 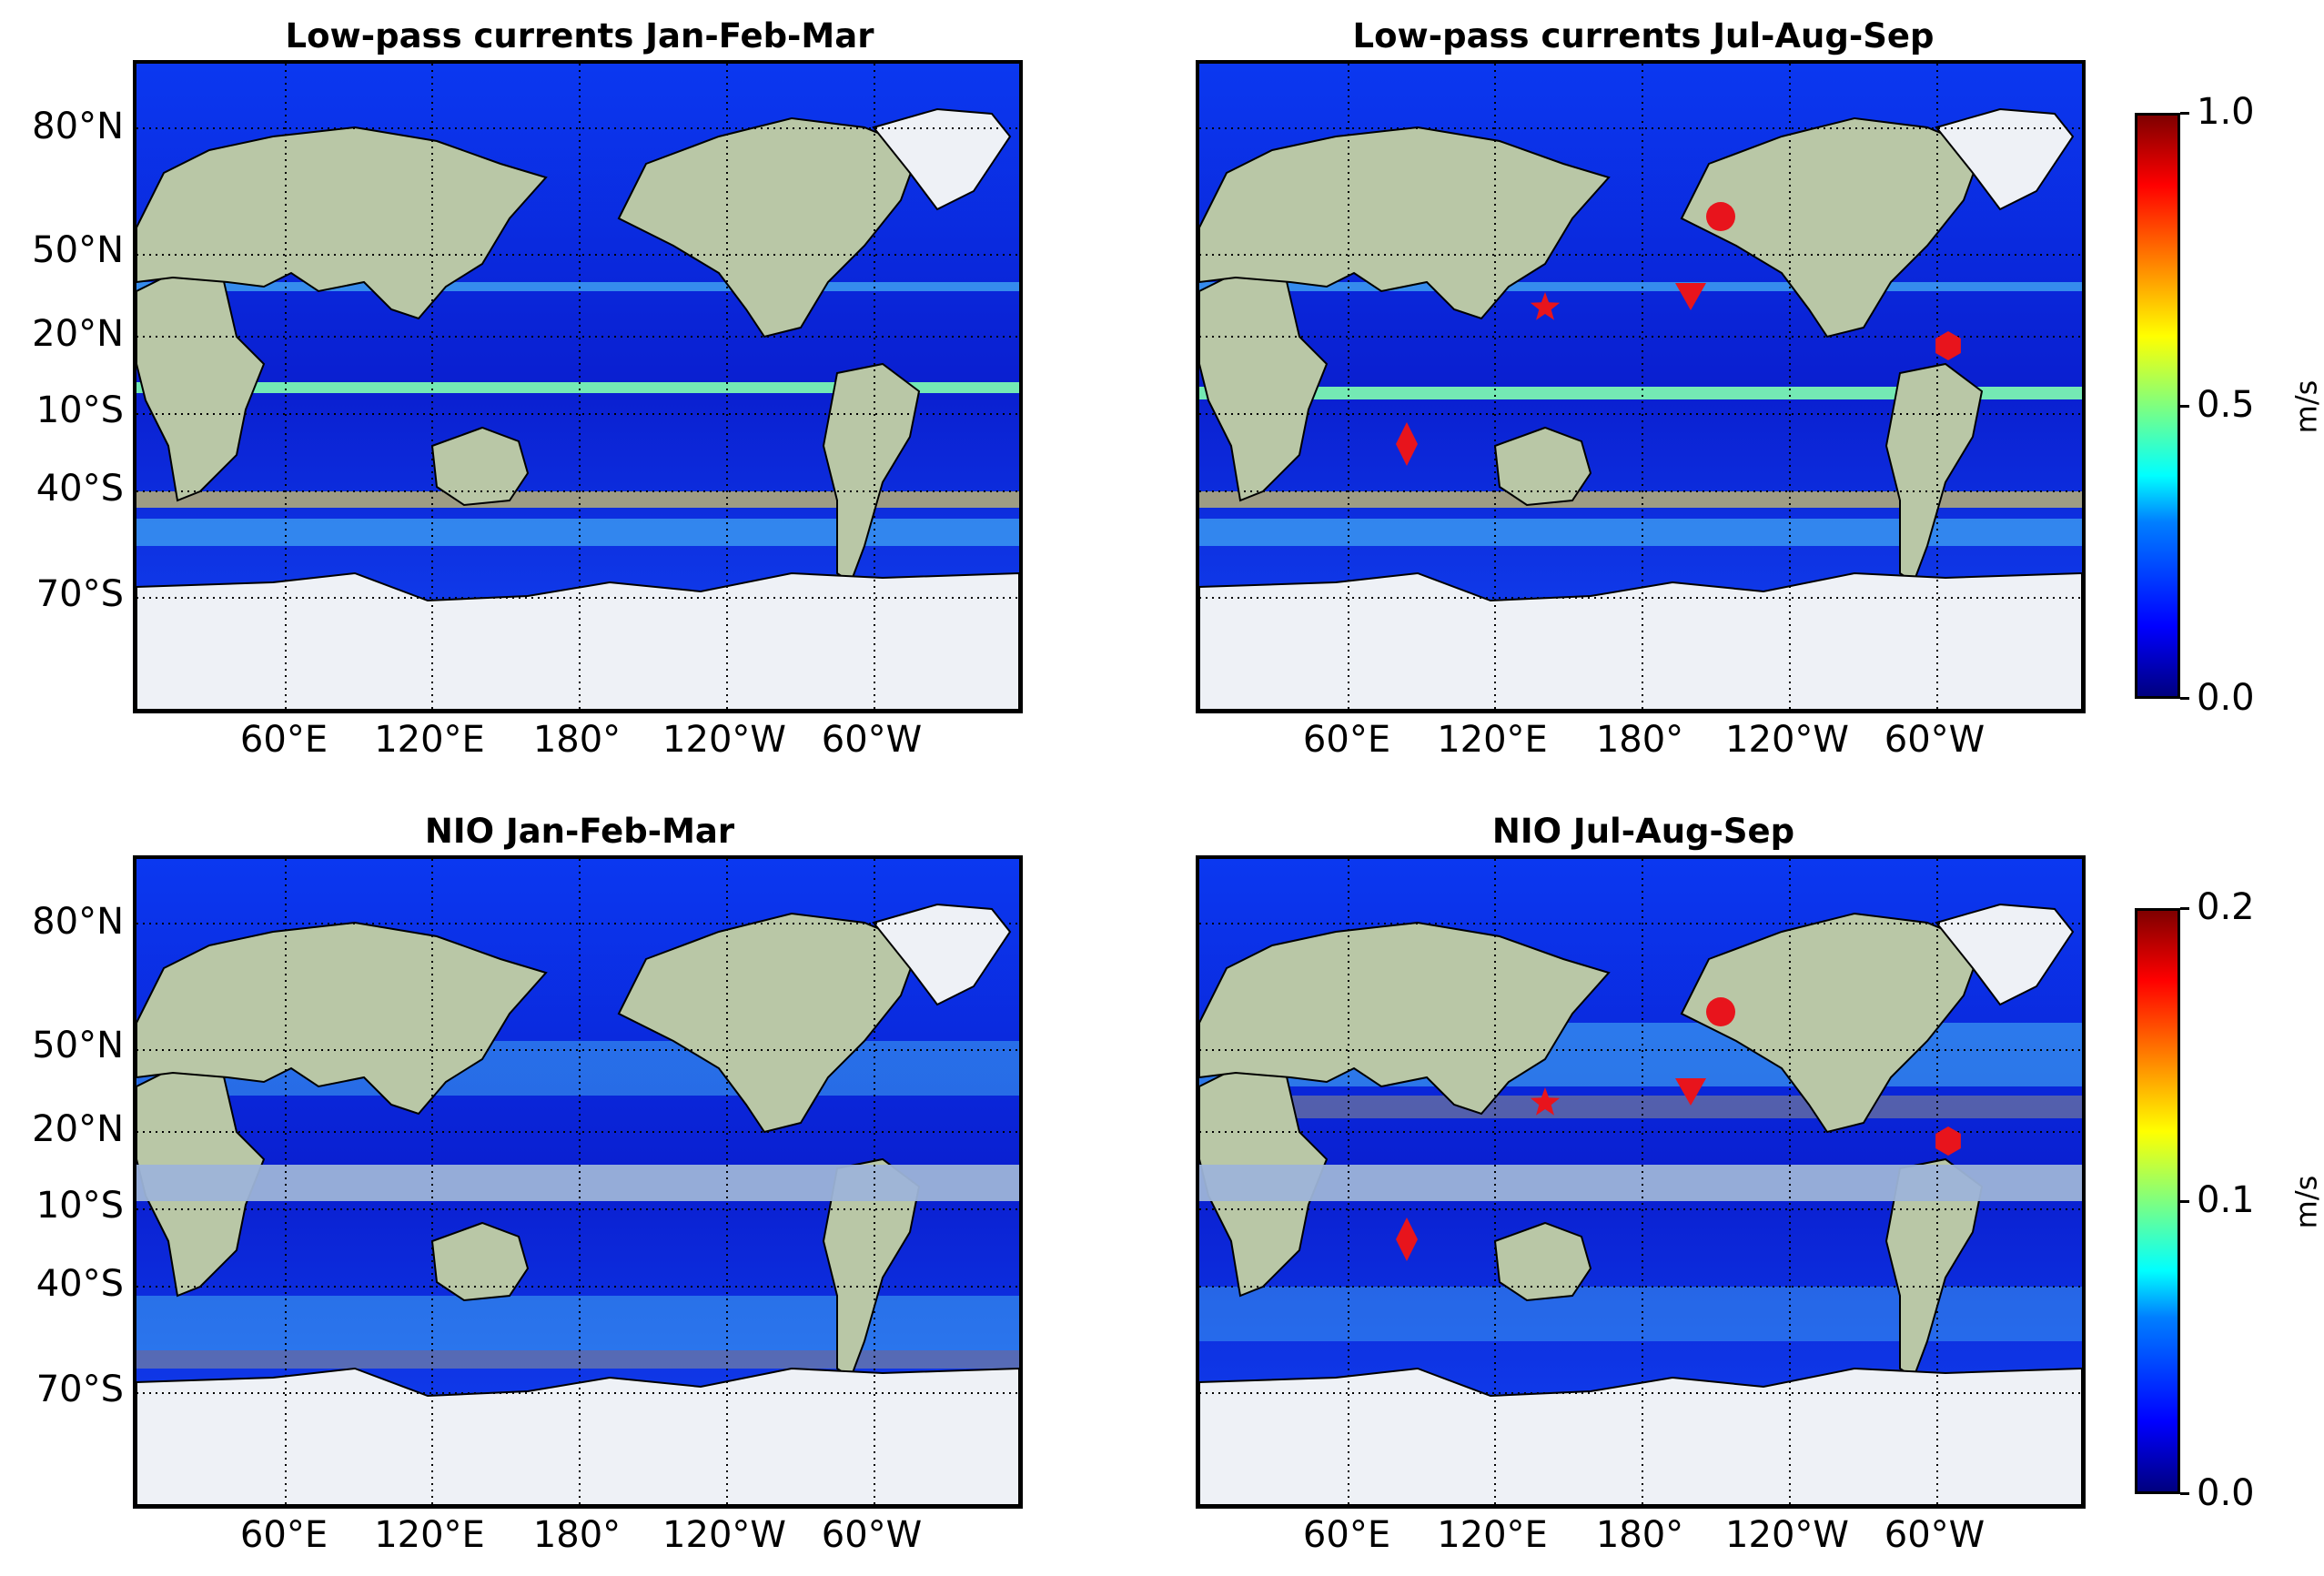 I want to click on panel-title-nio-jas: NIO Jul-Aug-Sep, so click(x=1643, y=831).